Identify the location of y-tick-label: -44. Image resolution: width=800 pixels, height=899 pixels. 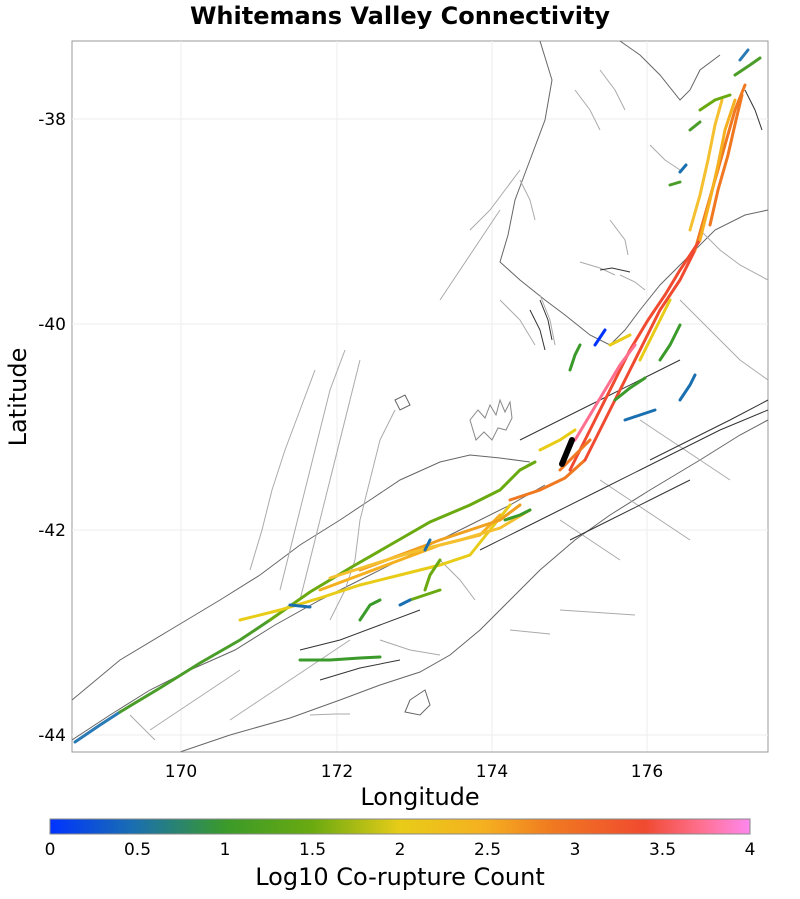
(52, 736).